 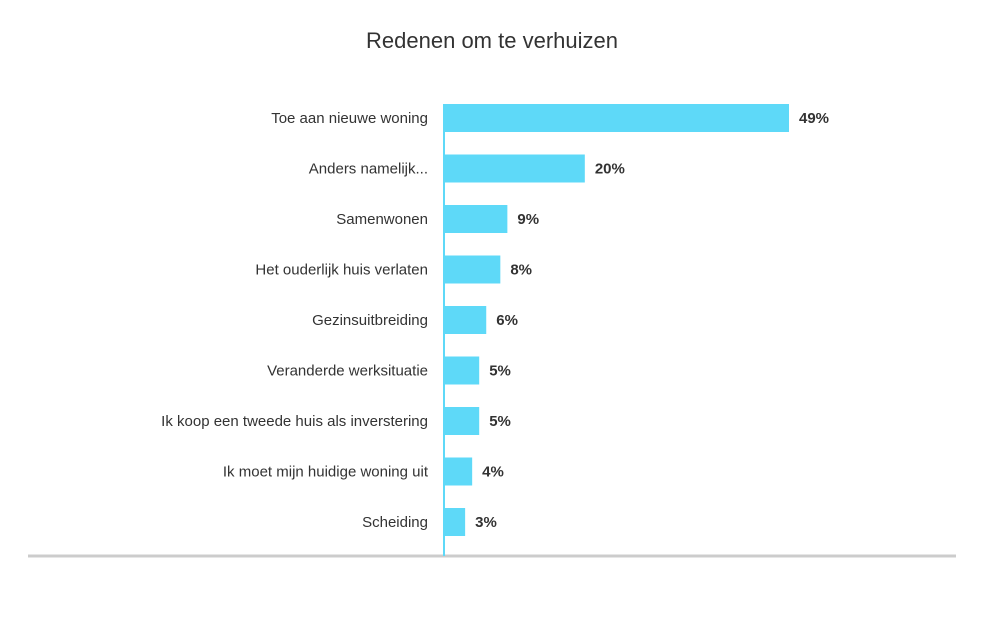 What do you see at coordinates (610, 169) in the screenshot?
I see `value-label: 20%` at bounding box center [610, 169].